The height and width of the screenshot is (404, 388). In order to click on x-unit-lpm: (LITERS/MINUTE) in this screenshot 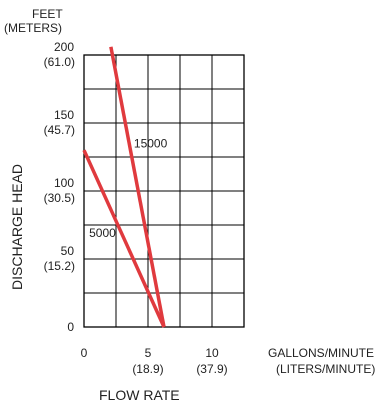, I will do `click(325, 369)`.